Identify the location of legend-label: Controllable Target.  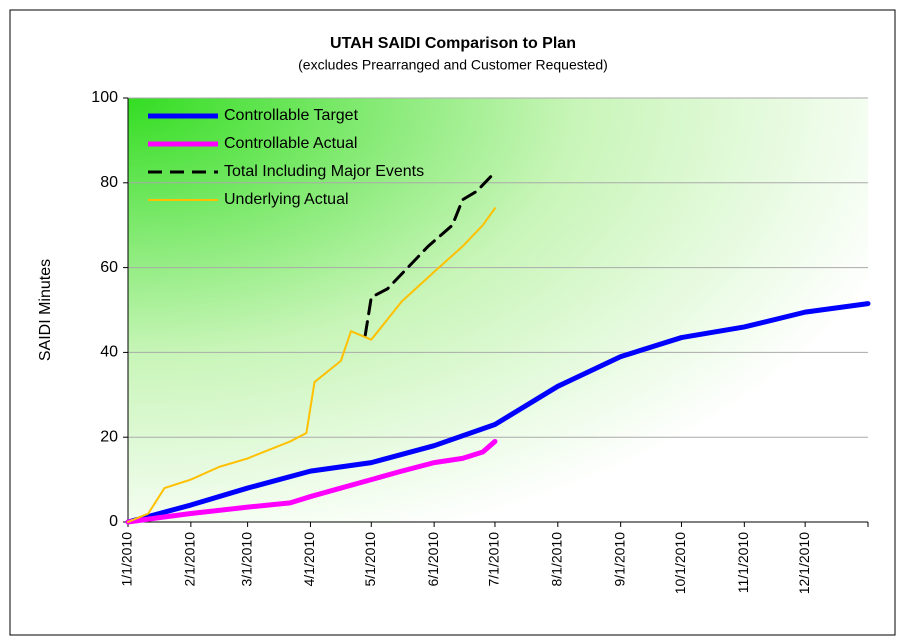
(291, 115).